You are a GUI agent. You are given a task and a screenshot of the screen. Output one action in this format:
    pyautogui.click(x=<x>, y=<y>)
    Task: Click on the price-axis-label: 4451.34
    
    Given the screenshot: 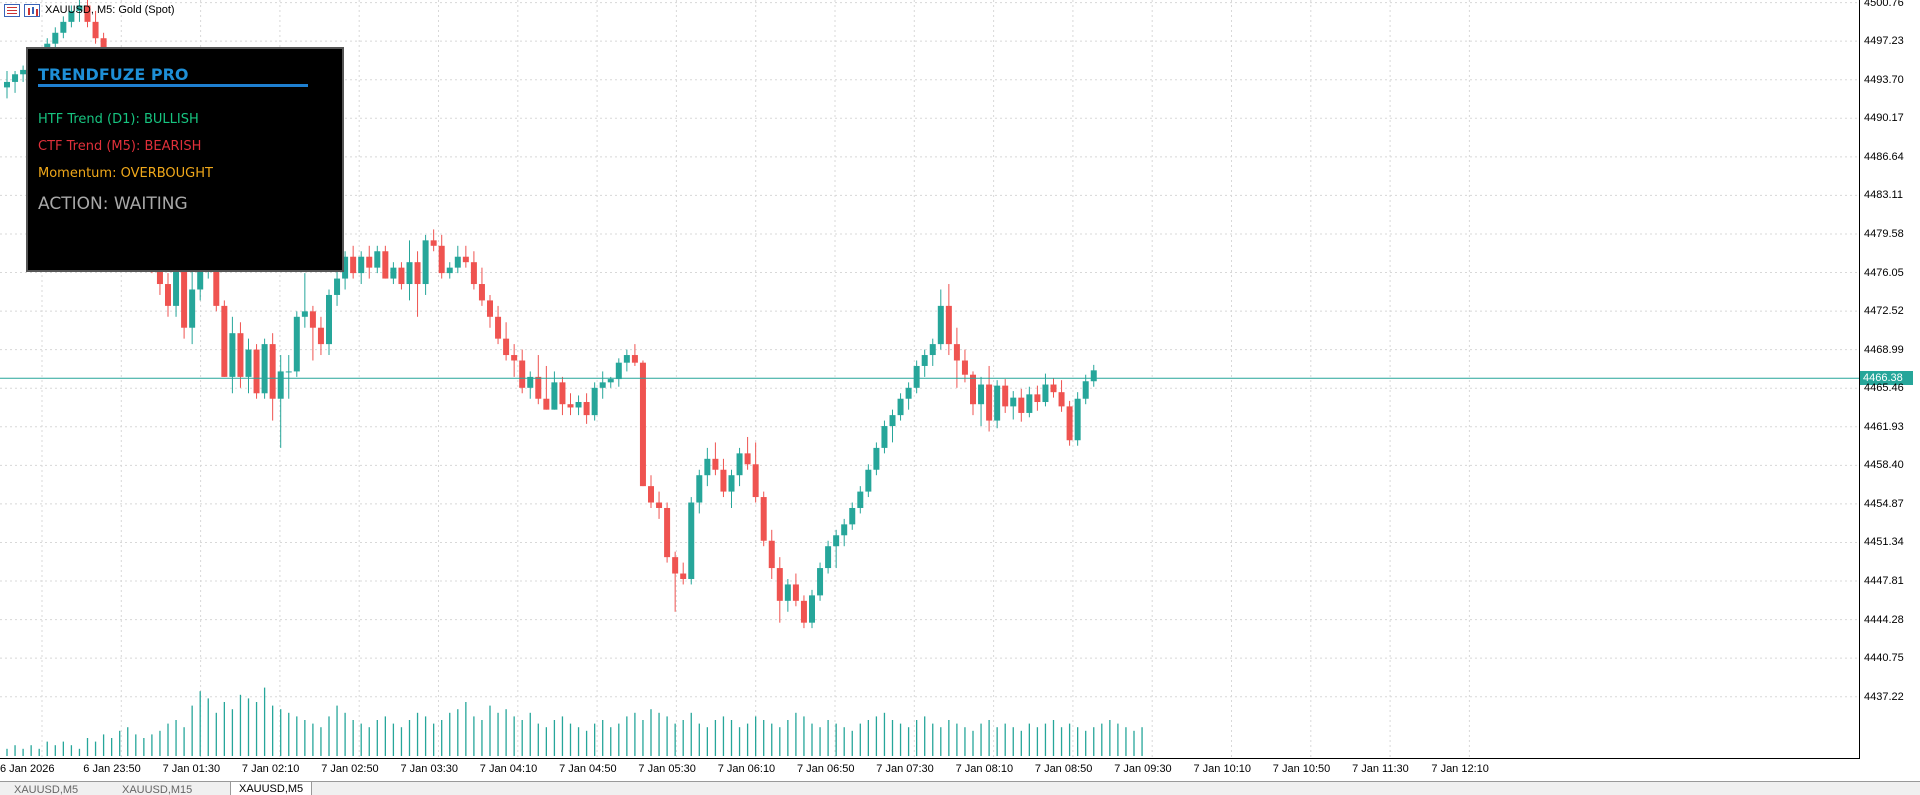 What is the action you would take?
    pyautogui.click(x=1884, y=542)
    